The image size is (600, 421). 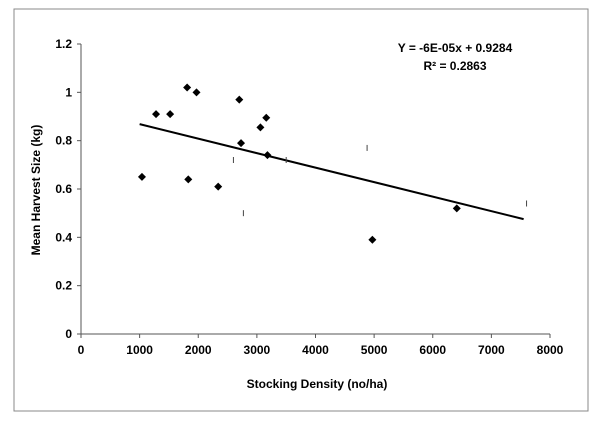 What do you see at coordinates (315, 350) in the screenshot?
I see `x-tick-label: 4000` at bounding box center [315, 350].